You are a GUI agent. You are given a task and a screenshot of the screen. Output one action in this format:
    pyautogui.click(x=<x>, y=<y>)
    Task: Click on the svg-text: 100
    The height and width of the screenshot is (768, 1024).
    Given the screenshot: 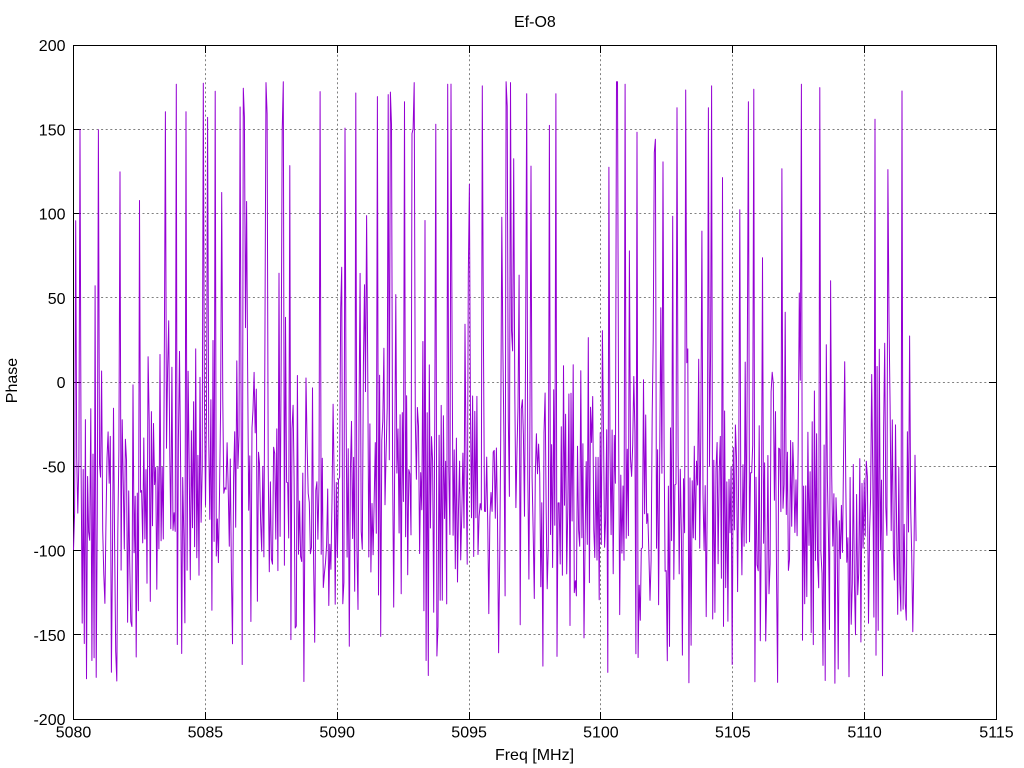 What is the action you would take?
    pyautogui.click(x=52, y=215)
    